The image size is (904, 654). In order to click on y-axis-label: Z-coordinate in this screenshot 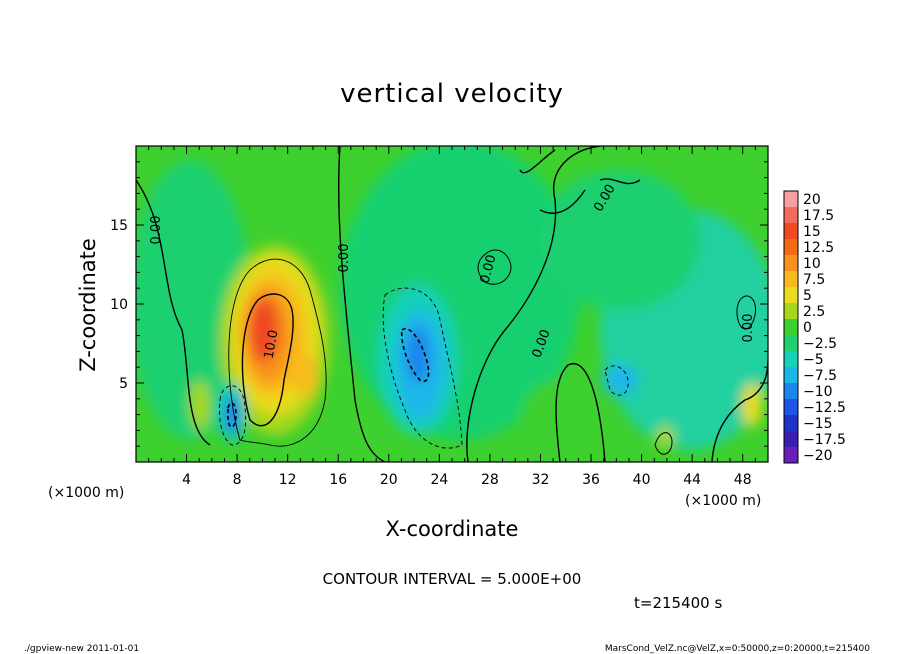, I will do `click(88, 305)`.